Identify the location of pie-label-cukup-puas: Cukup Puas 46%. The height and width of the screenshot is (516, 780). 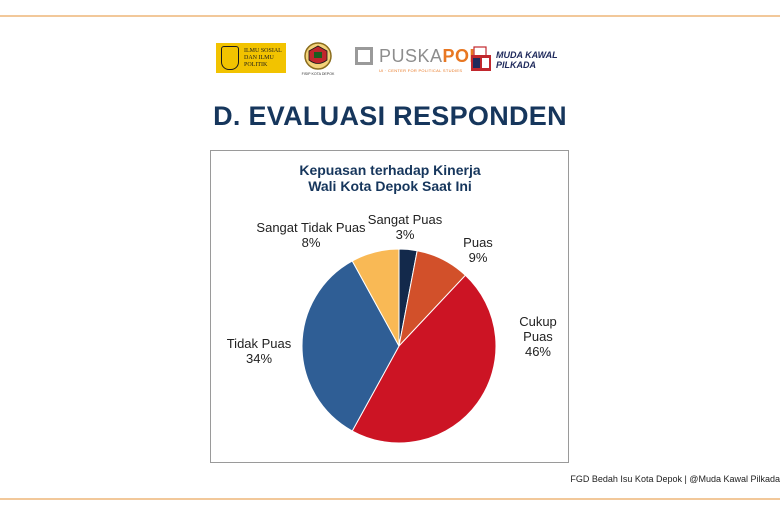
(538, 336).